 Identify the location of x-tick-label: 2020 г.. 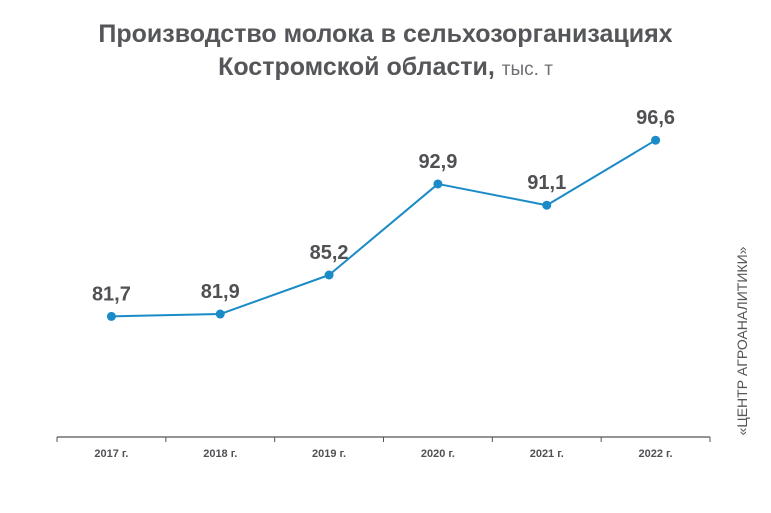
(438, 454).